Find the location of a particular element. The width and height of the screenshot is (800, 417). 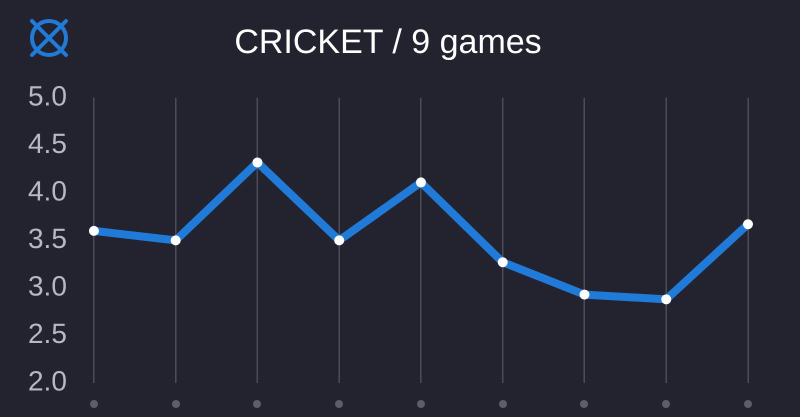

y-tick-label: 3.0 is located at coordinates (47, 286).